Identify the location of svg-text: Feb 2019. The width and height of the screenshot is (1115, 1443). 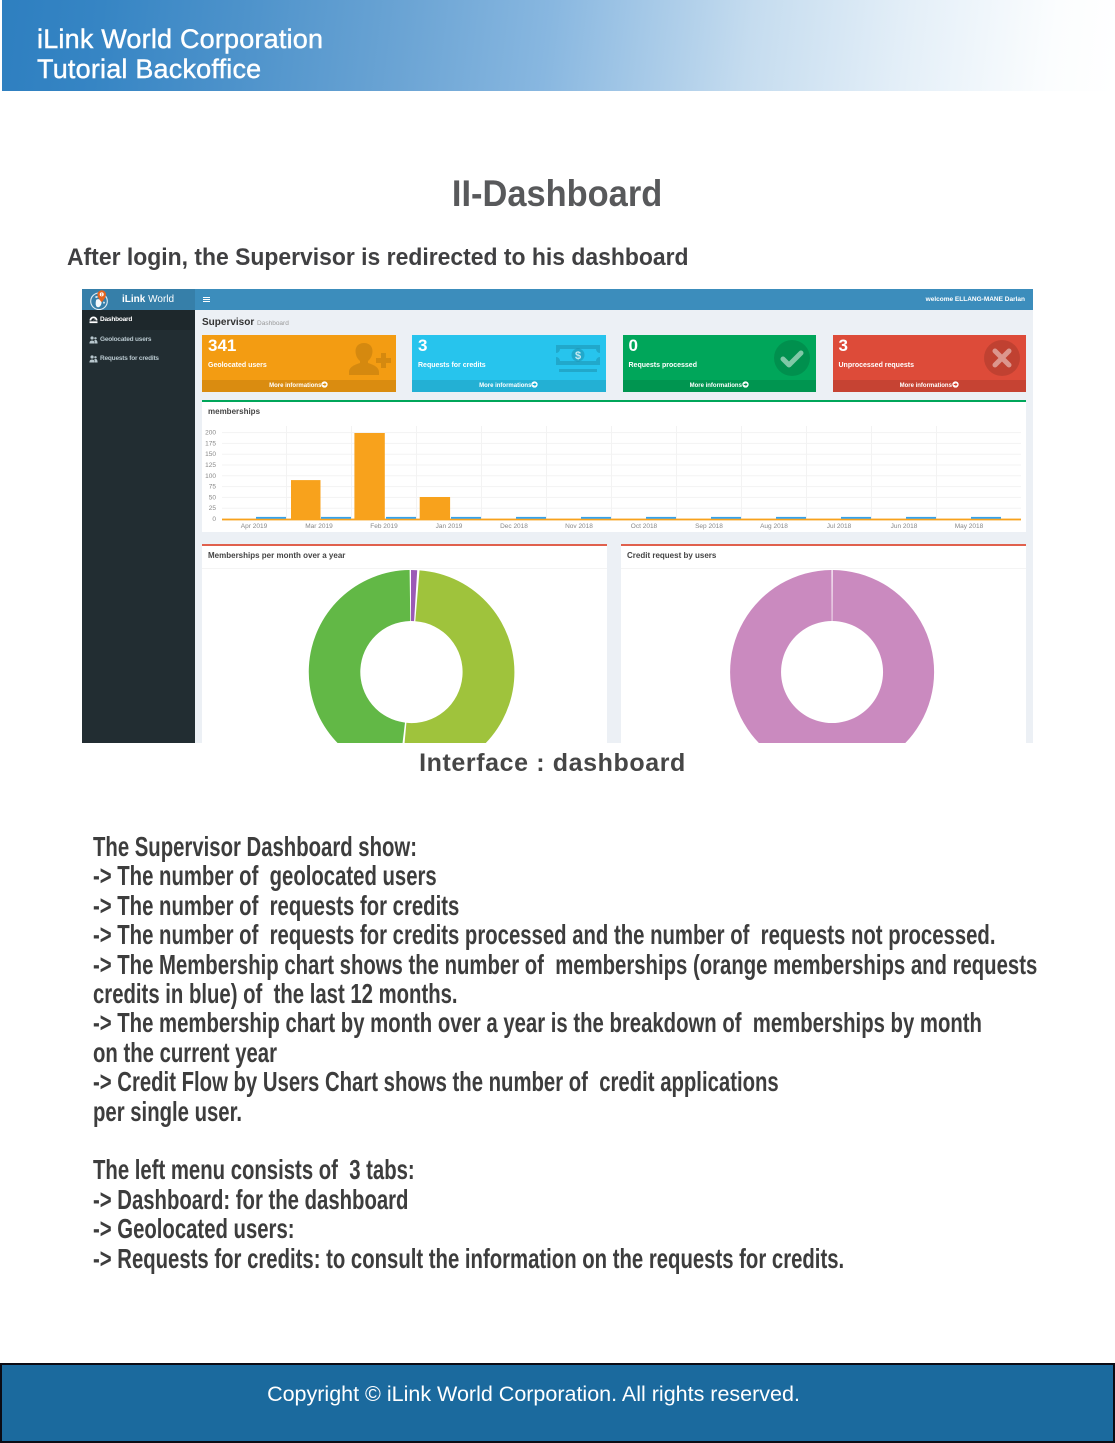
(384, 526).